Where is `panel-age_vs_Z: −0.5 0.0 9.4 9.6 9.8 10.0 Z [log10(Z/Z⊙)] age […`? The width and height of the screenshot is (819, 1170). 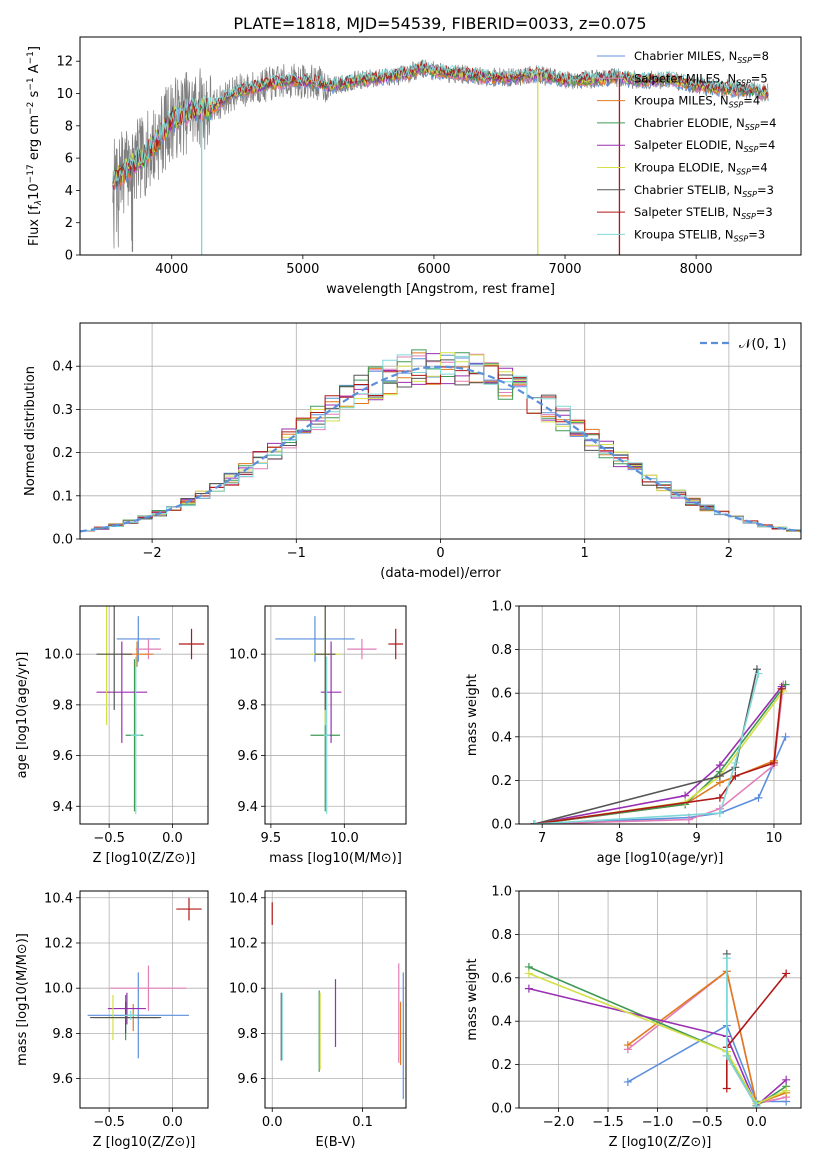 panel-age_vs_Z: −0.5 0.0 9.4 9.6 9.8 10.0 Z [log10(Z/Z⊙)] age [… is located at coordinates (112, 735).